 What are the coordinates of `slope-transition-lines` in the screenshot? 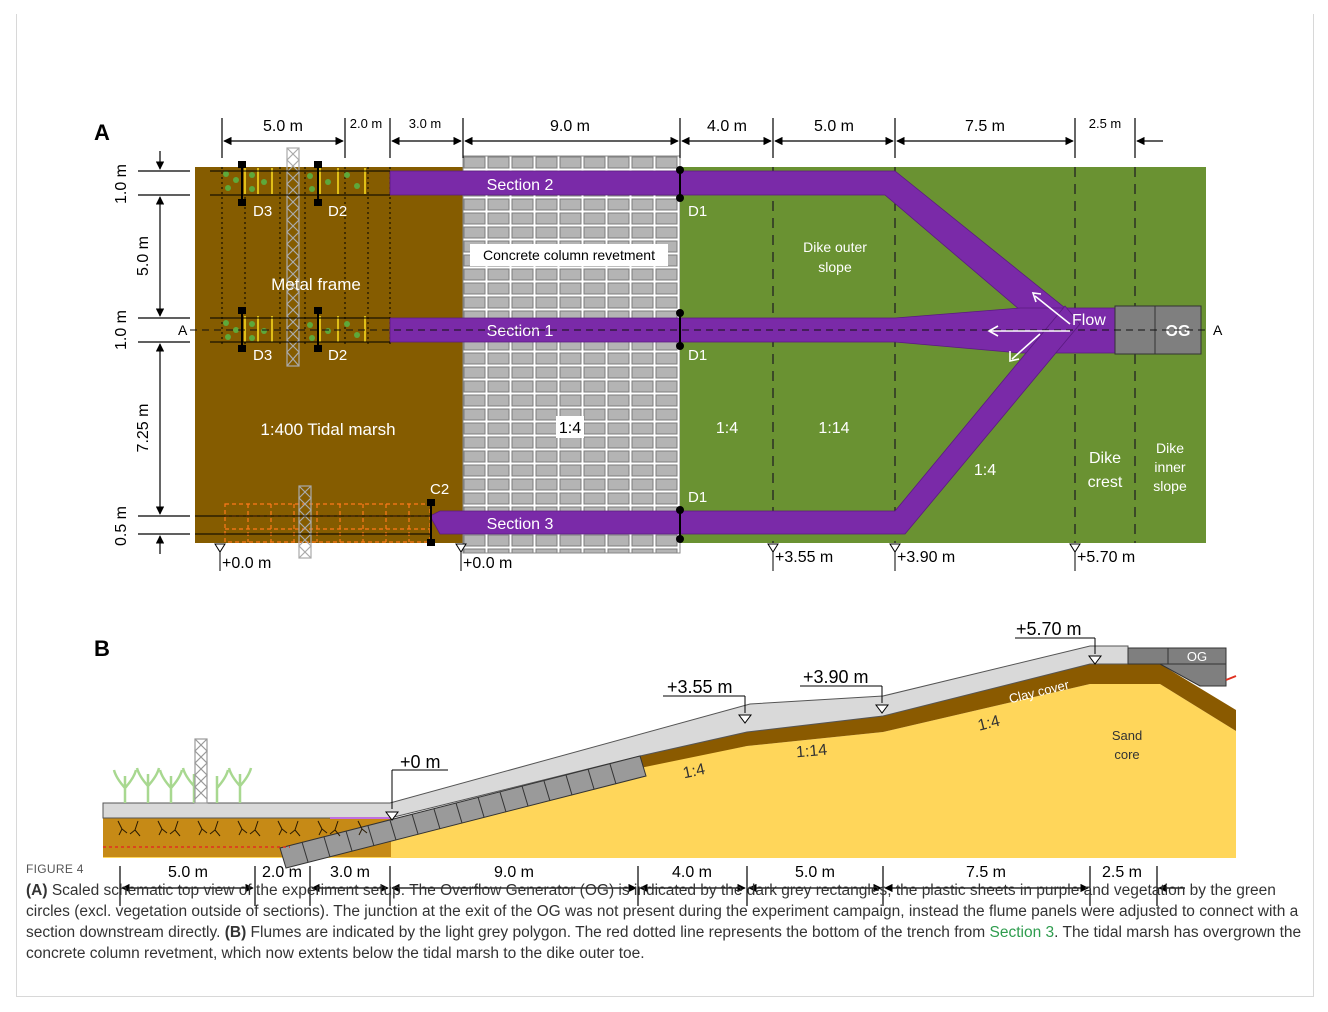 It's located at (954, 355).